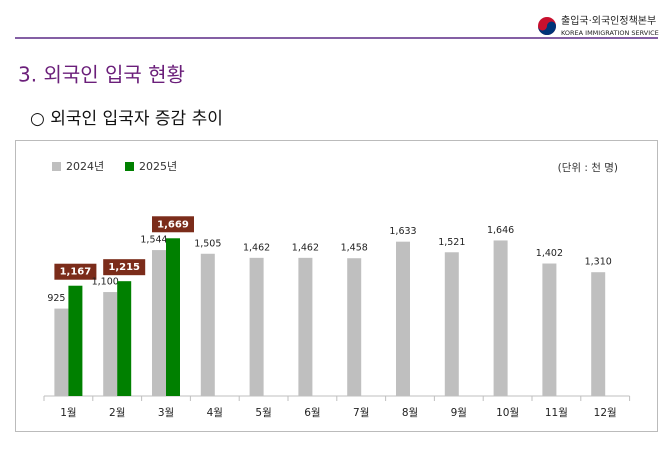 This screenshot has height=454, width=670. Describe the element at coordinates (101, 75) in the screenshot. I see `section-title: 3. 외국인 입국 현황` at that location.